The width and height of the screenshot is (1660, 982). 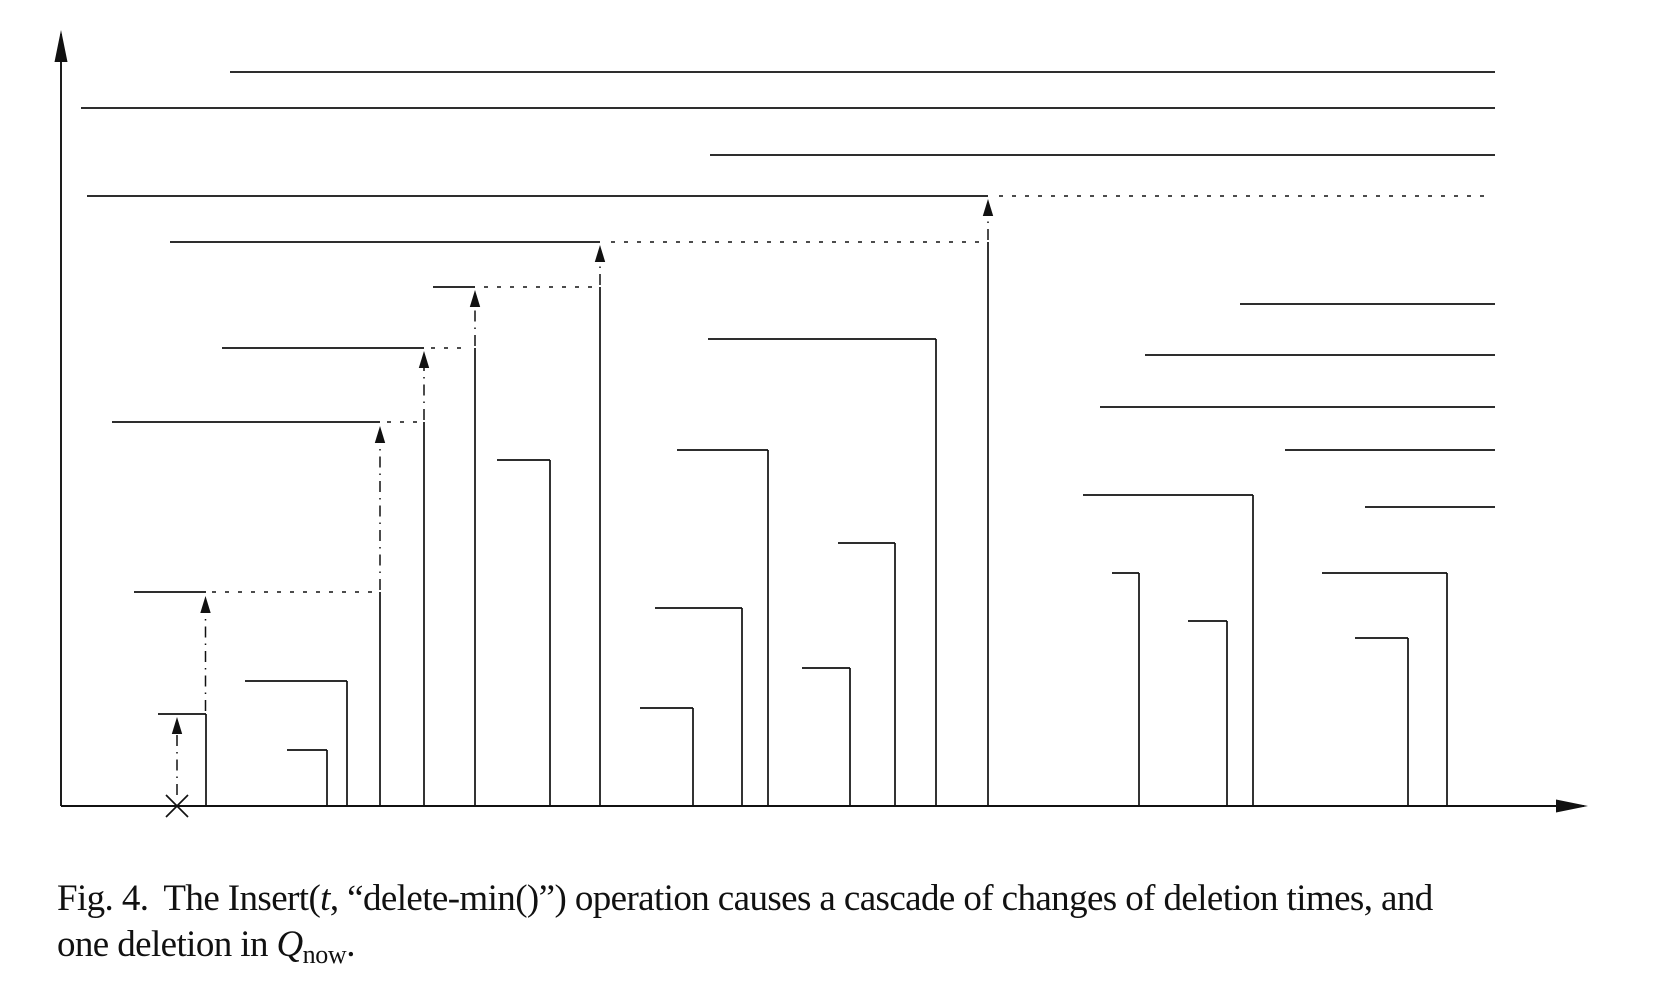 What do you see at coordinates (988, 207) in the screenshot?
I see `cascade-item-6-change-arrow-head` at bounding box center [988, 207].